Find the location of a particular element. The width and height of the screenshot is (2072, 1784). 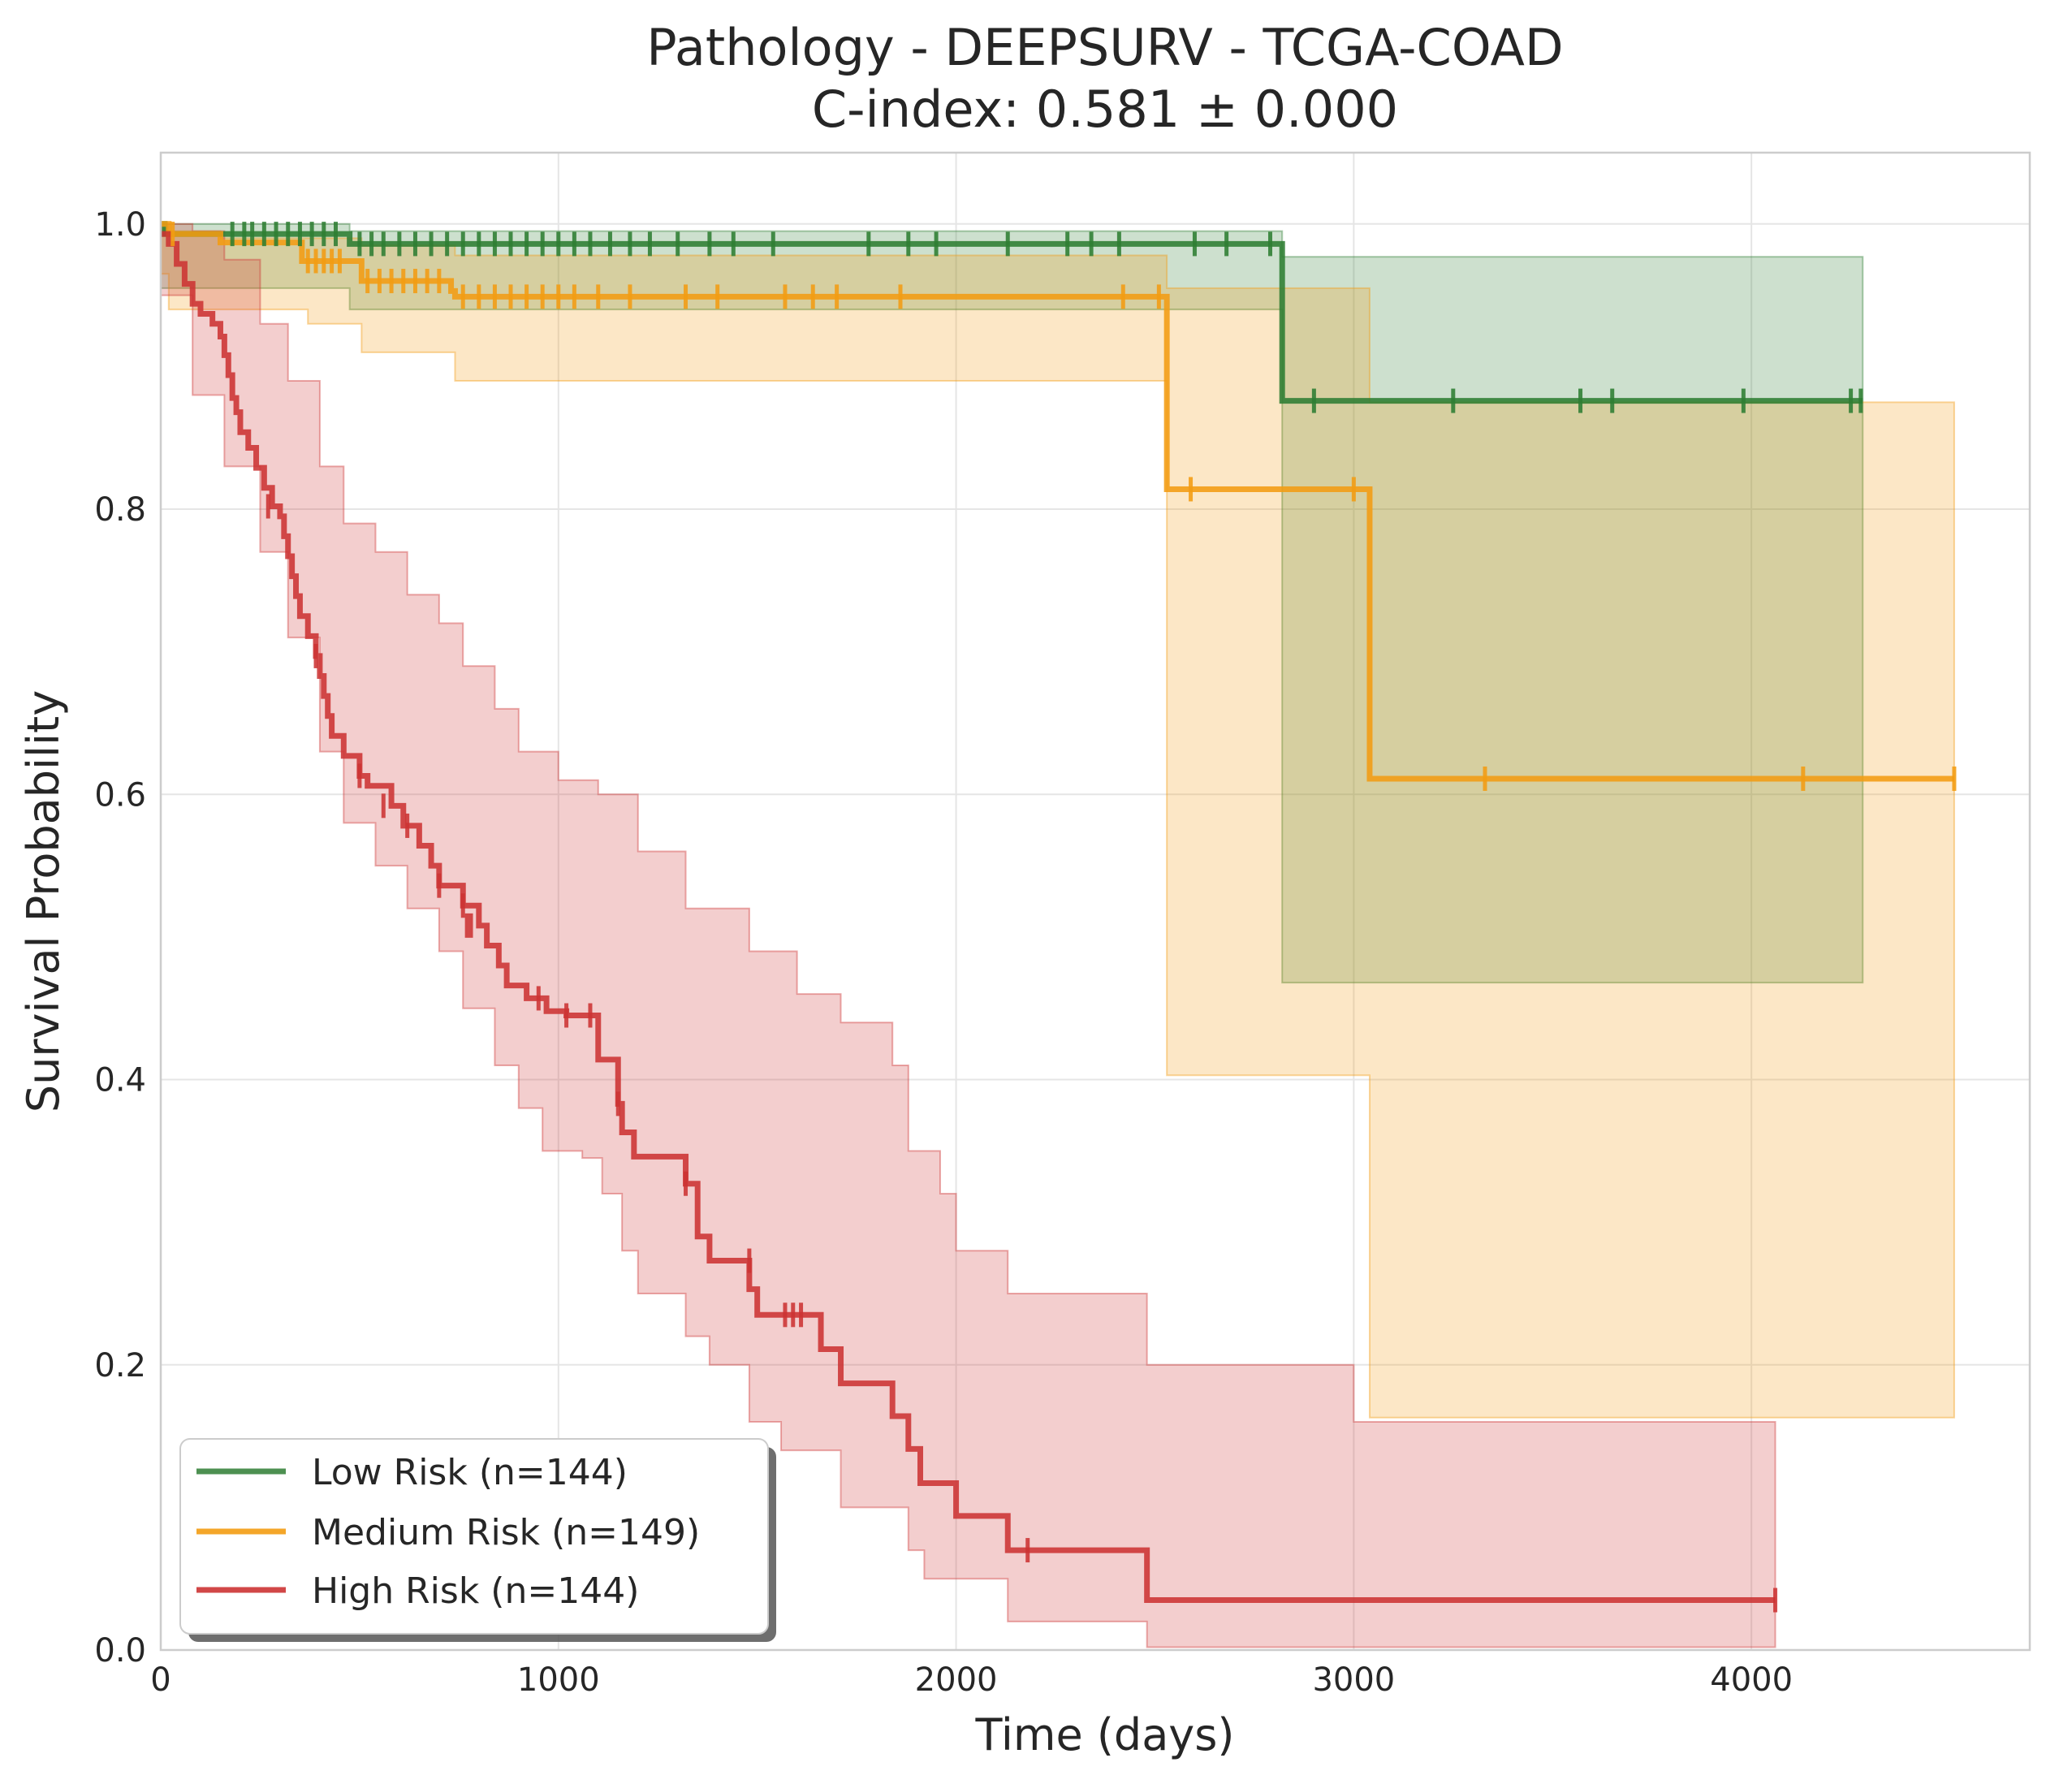

y-tick-label: 1.0 is located at coordinates (120, 225).